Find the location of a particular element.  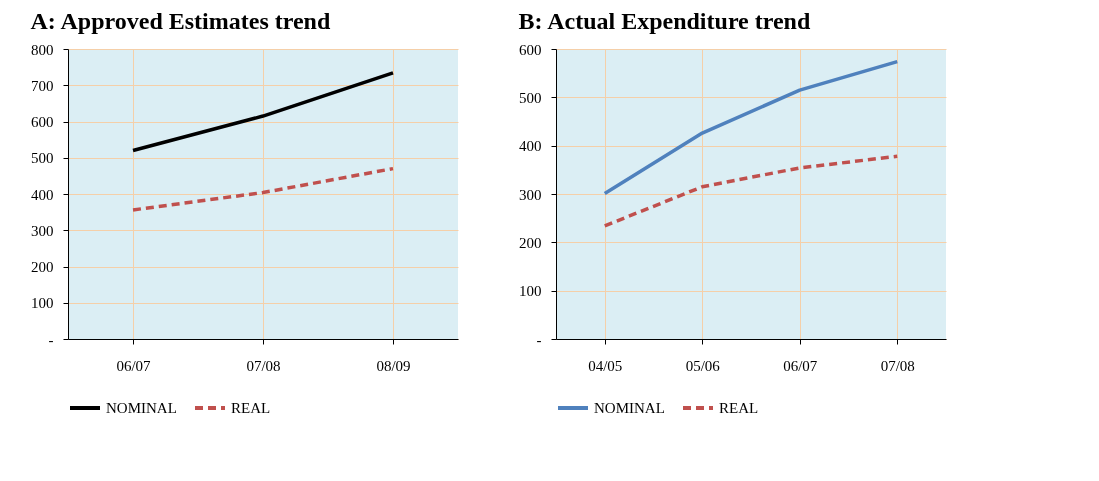

x-tick-label: 04/05 is located at coordinates (605, 365).